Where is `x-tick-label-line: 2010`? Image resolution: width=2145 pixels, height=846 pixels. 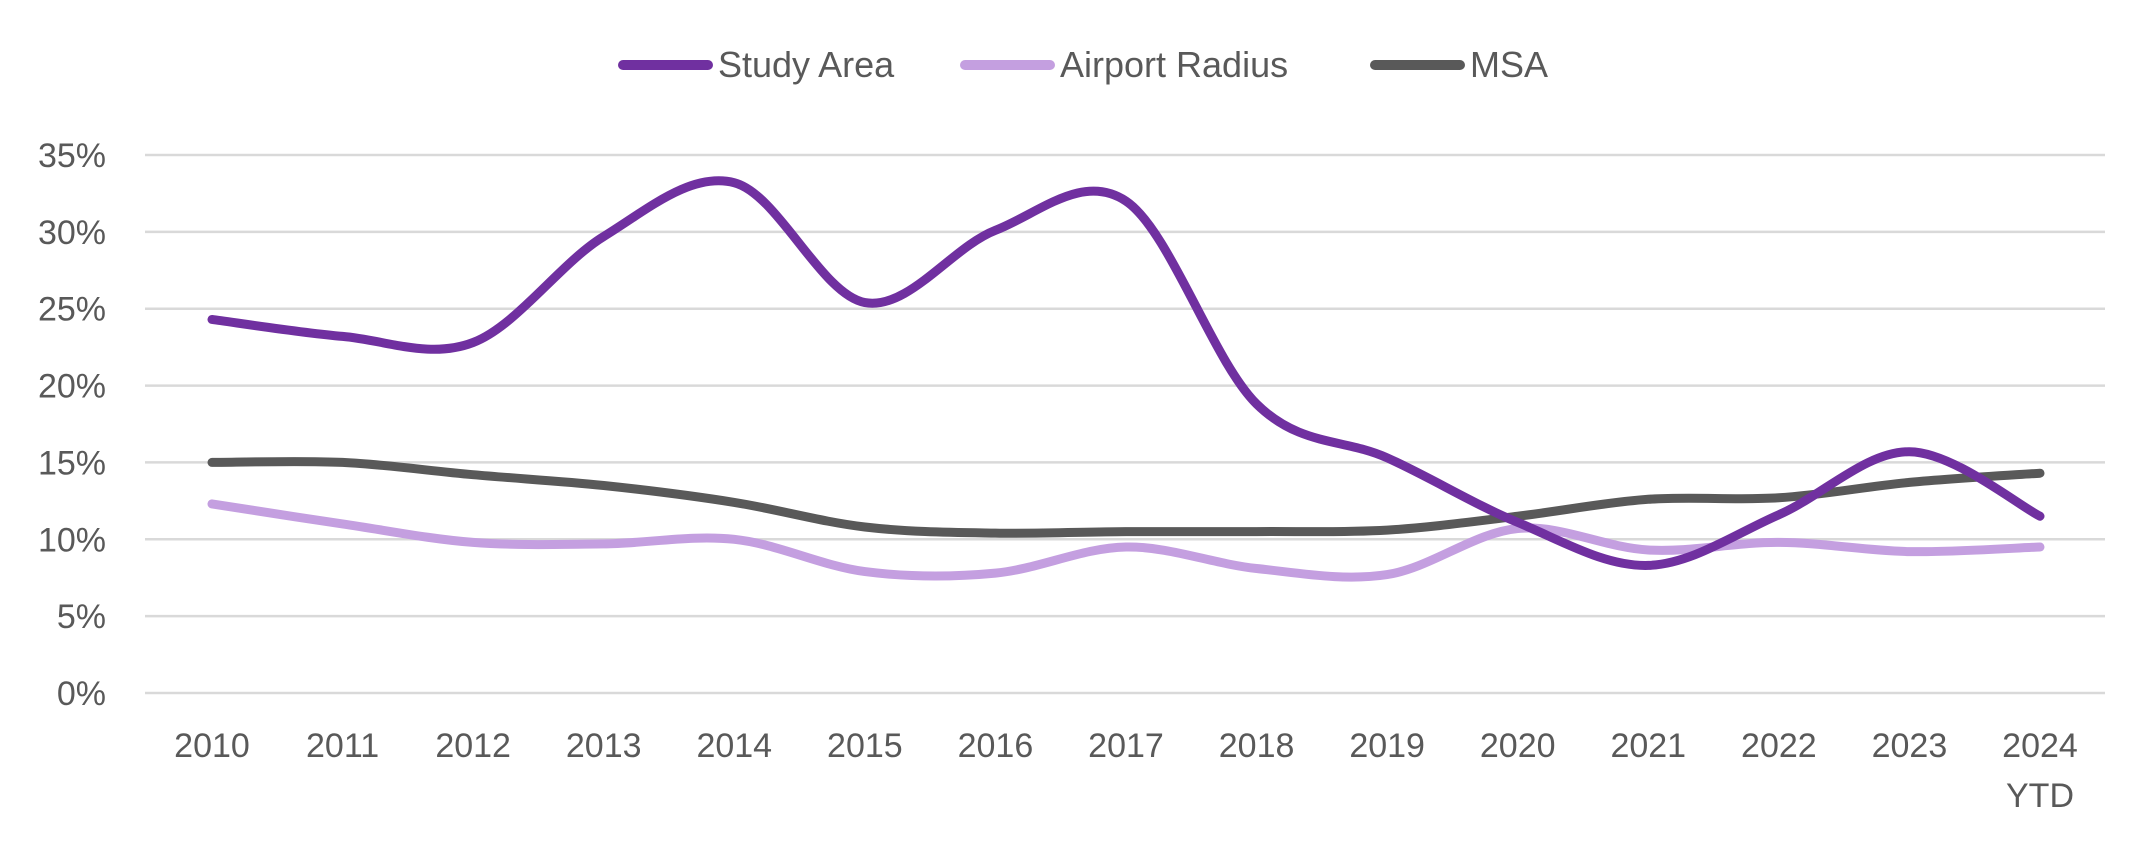 x-tick-label-line: 2010 is located at coordinates (212, 746).